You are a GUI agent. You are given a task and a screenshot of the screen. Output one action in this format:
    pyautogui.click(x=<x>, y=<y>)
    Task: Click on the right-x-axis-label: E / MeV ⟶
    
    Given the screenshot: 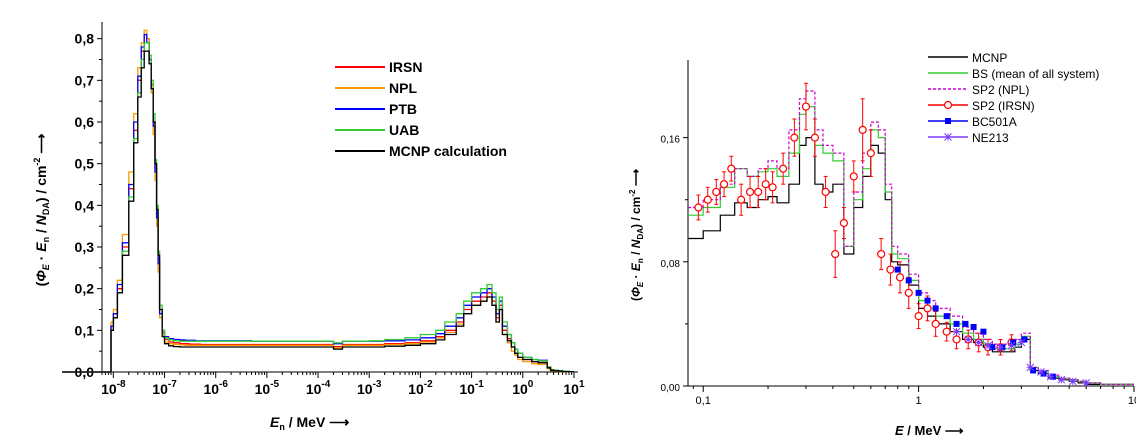 What is the action you would take?
    pyautogui.click(x=929, y=430)
    